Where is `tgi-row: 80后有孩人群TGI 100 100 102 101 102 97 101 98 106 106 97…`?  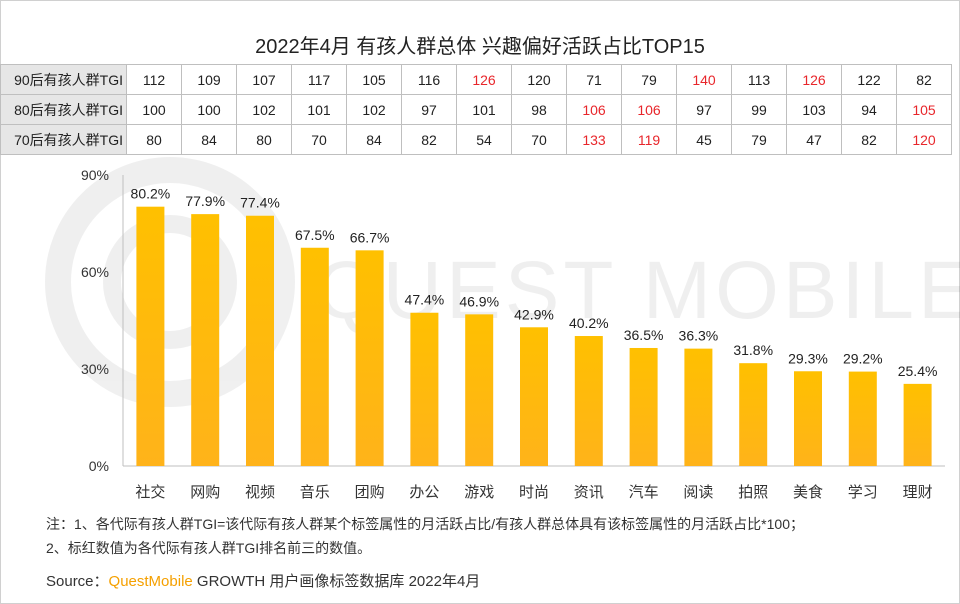
tgi-row: 80后有孩人群TGI 100 100 102 101 102 97 101 98 106 106 97… is located at coordinates (476, 109).